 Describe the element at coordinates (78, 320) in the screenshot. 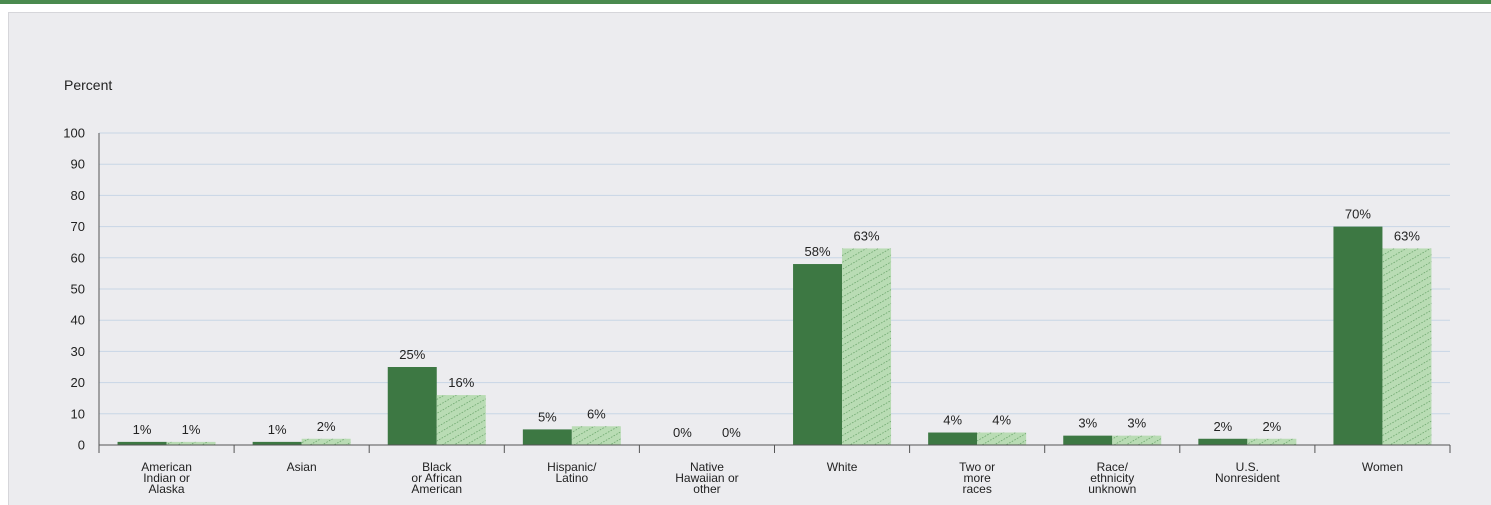

I see `y-tick-label: 40` at that location.